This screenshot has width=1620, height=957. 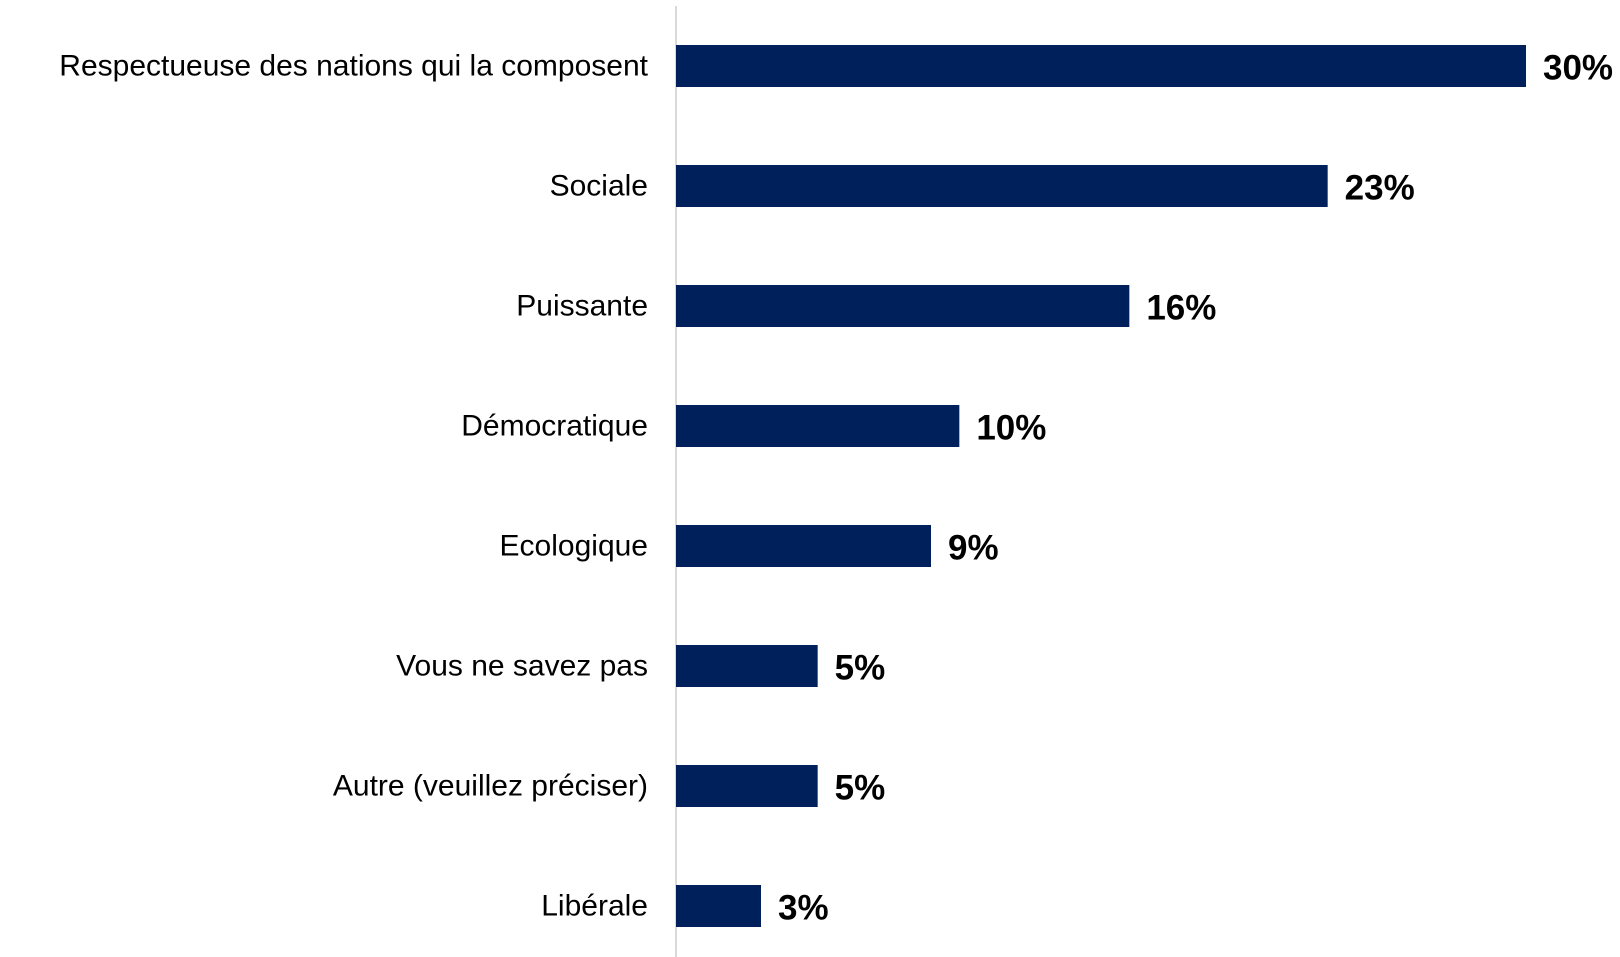 I want to click on value-label: 16%, so click(x=1181, y=308).